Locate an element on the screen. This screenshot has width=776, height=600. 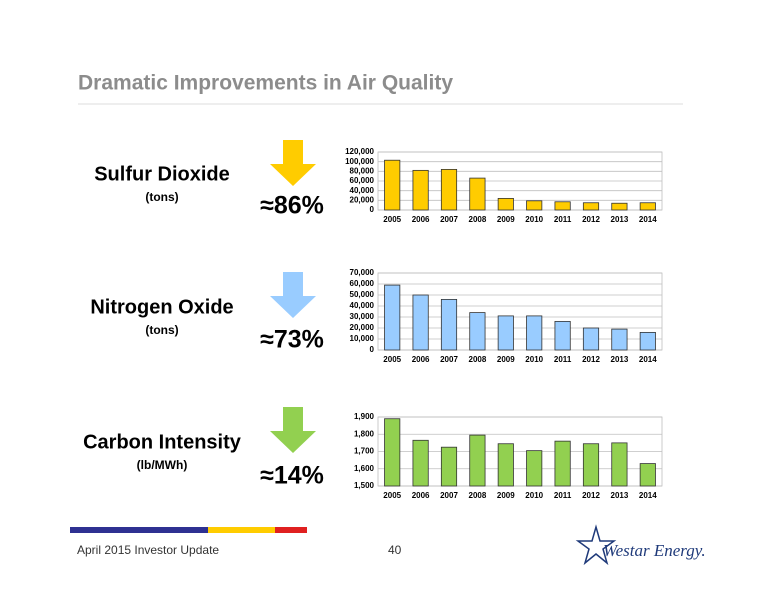
page-number: 40 is located at coordinates (395, 550).